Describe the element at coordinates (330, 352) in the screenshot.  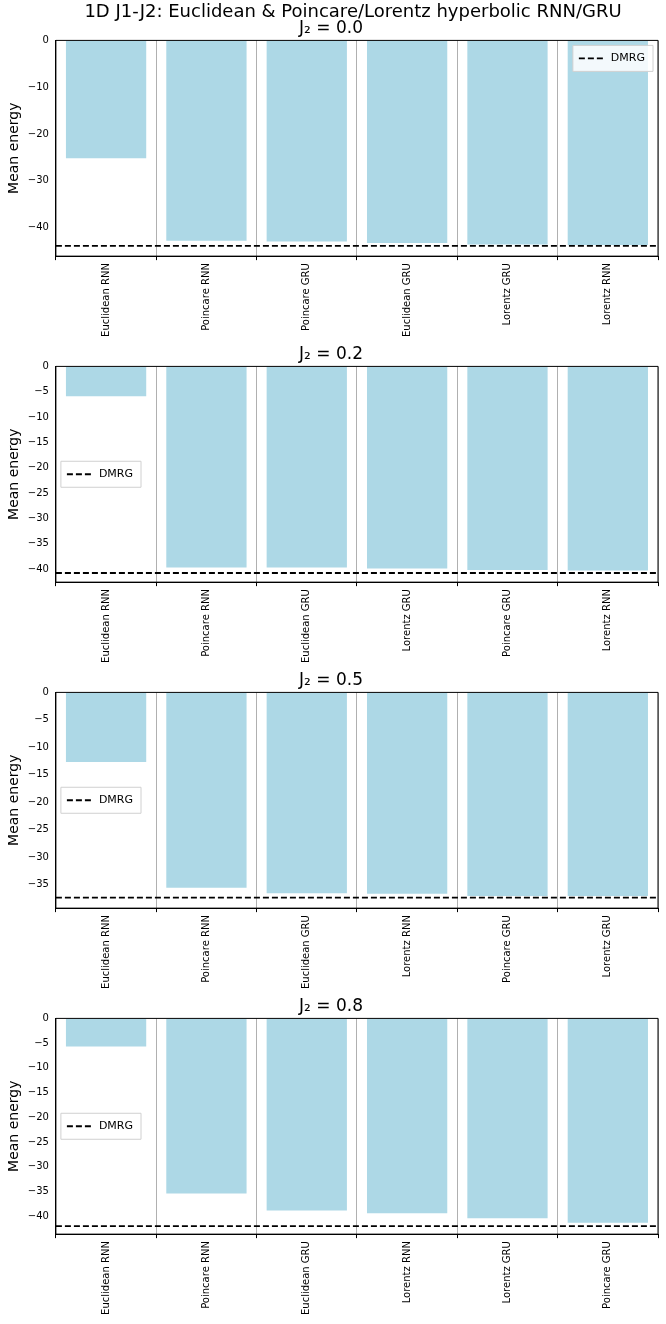
I see `chart-title: J₂ = 0.2` at that location.